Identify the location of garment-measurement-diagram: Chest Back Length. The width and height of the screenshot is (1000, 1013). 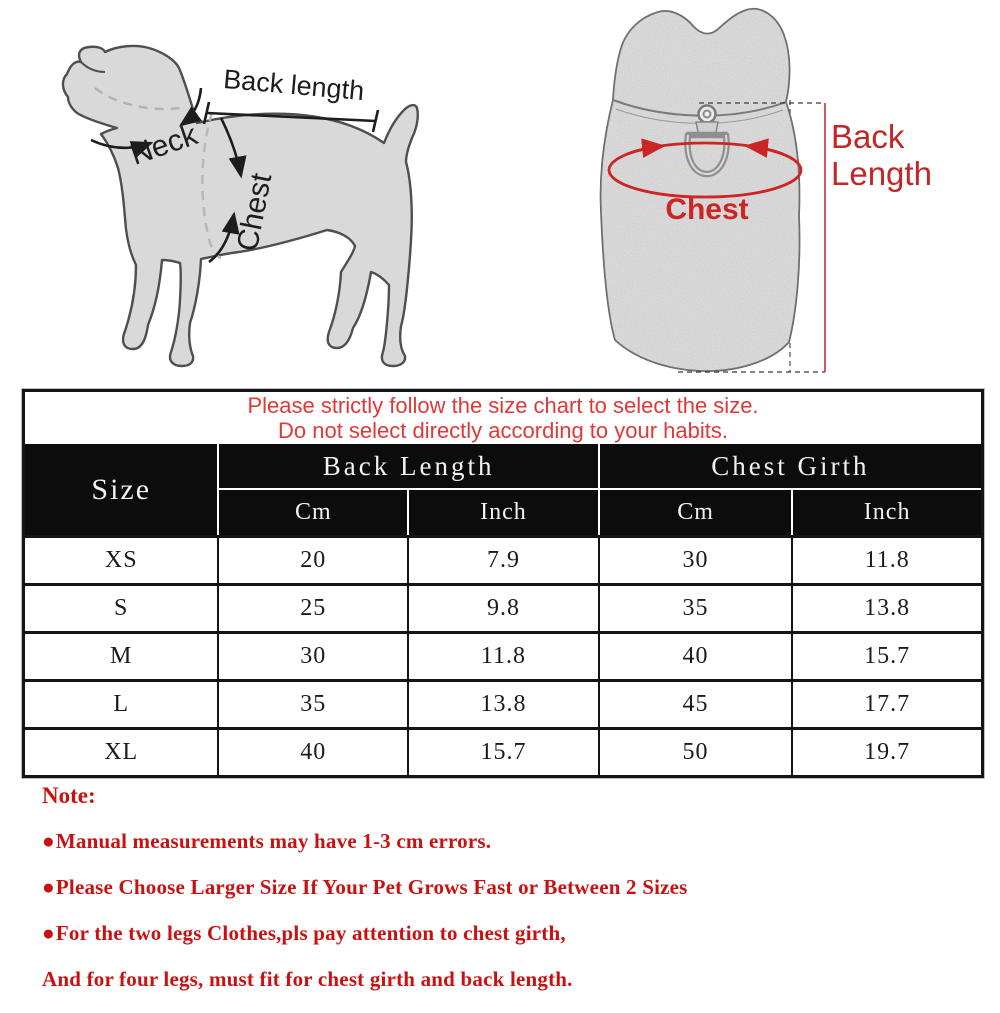
(765, 190).